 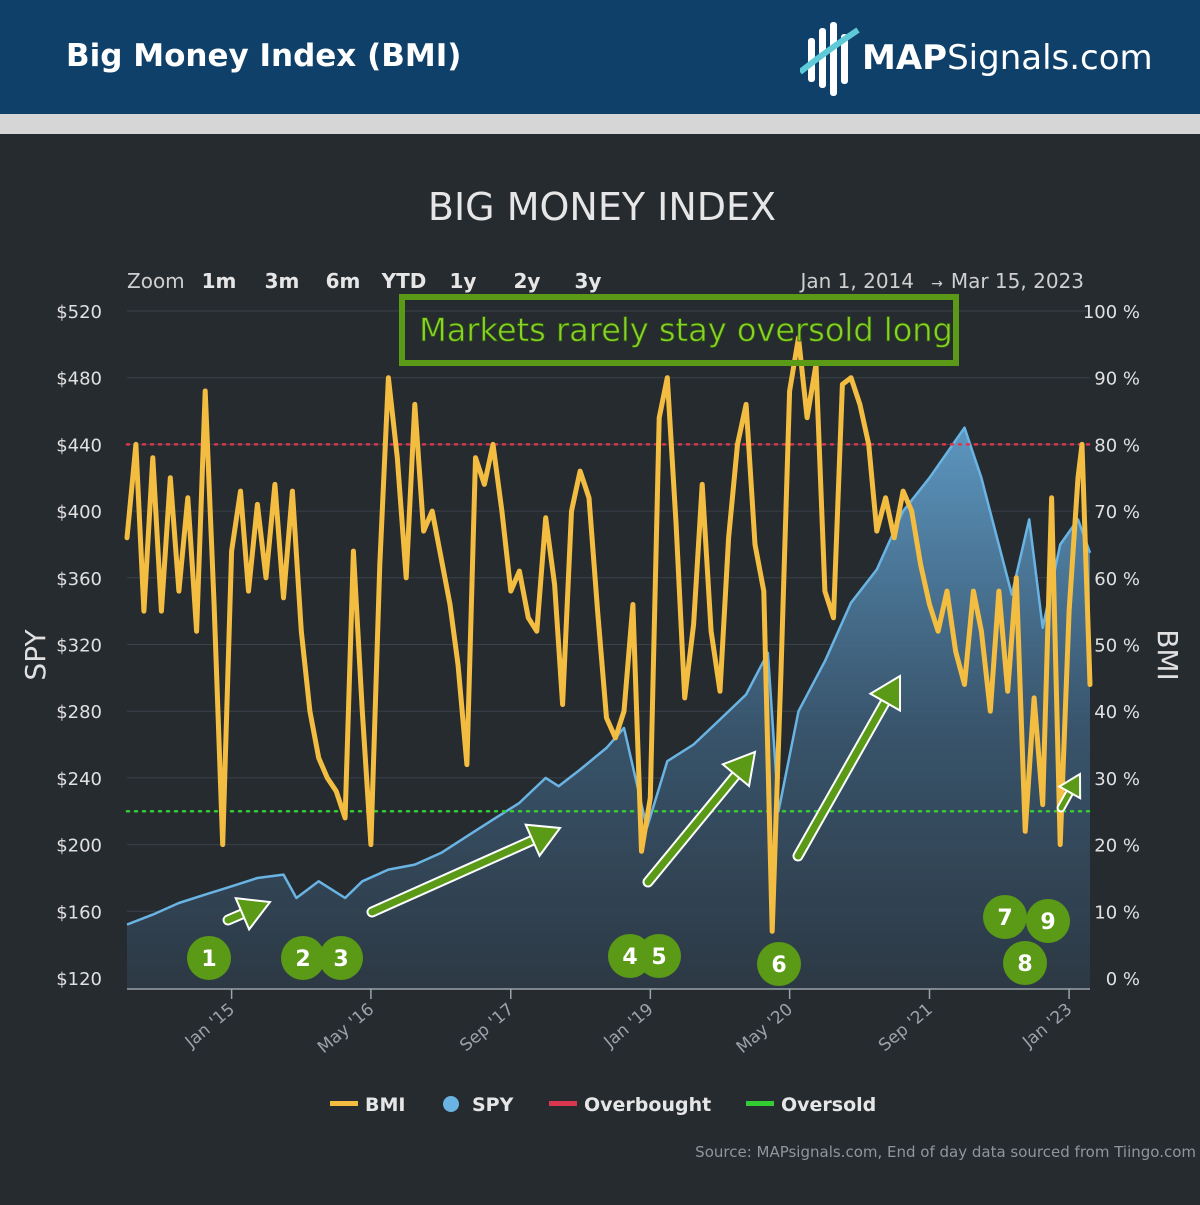 What do you see at coordinates (282, 281) in the screenshot?
I see `zoom-option-3m: 3m` at bounding box center [282, 281].